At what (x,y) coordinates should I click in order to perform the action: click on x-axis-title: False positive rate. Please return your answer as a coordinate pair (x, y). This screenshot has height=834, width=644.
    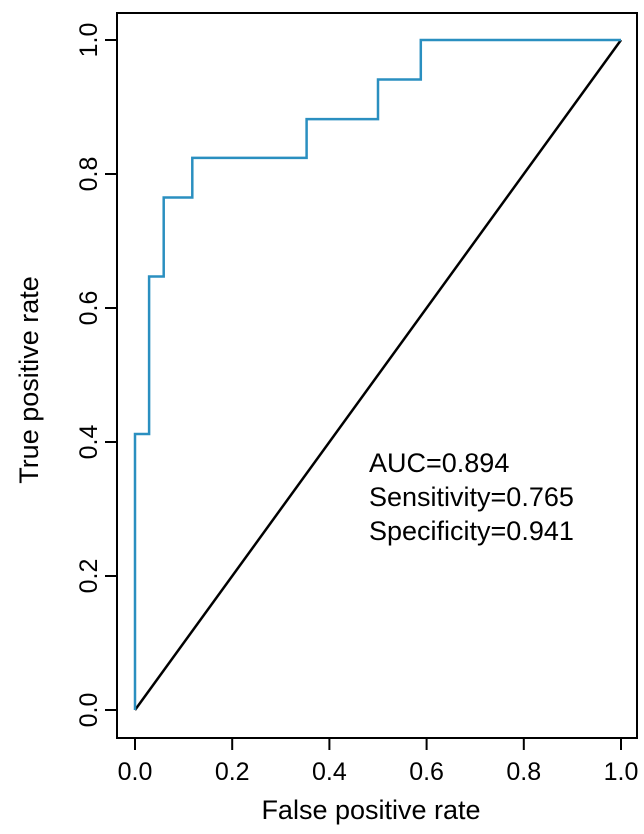
    Looking at the image, I should click on (370, 810).